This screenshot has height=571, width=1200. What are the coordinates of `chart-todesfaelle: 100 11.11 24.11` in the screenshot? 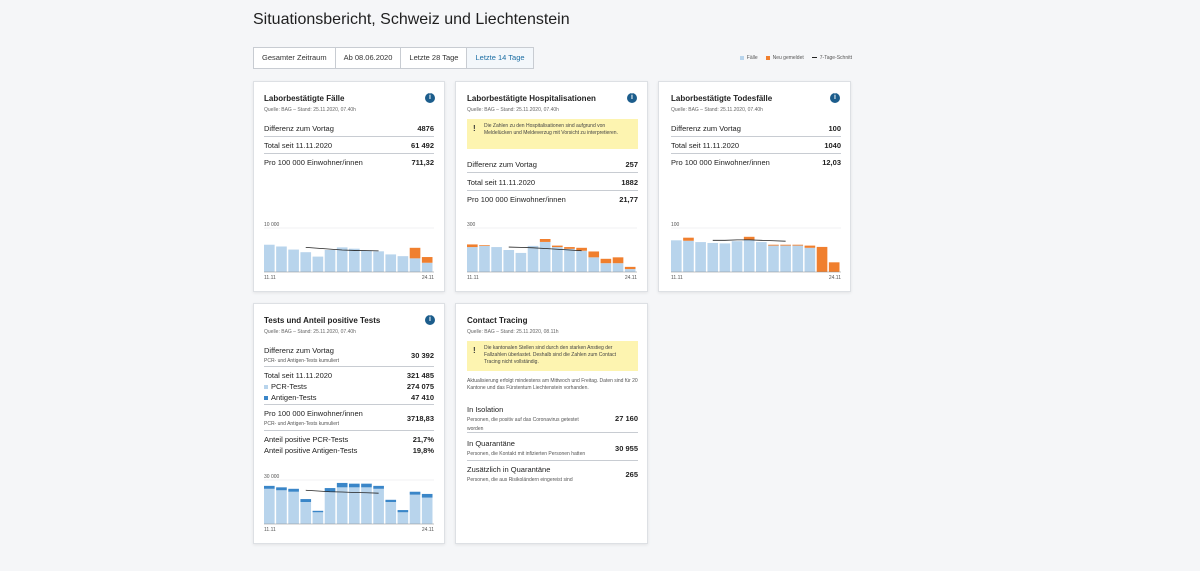 It's located at (756, 251).